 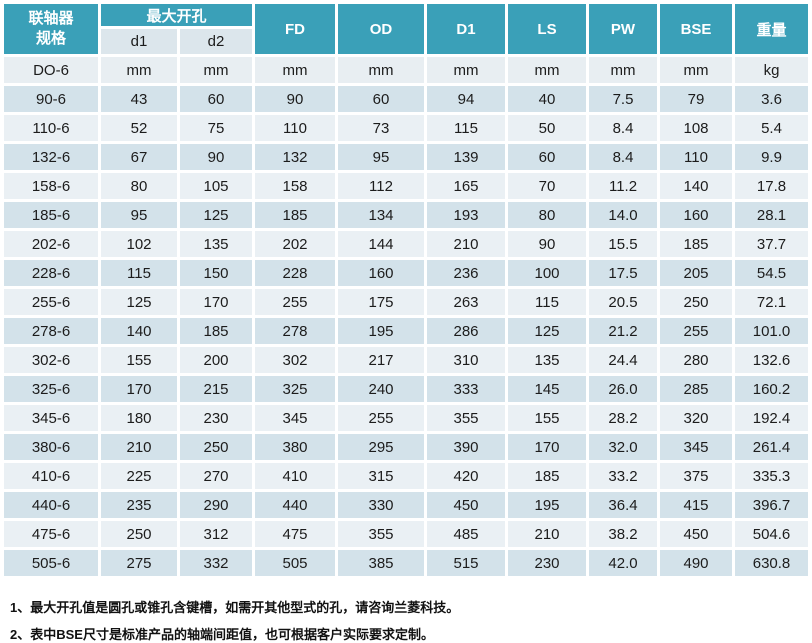 I want to click on value-cell: 165, so click(x=466, y=186).